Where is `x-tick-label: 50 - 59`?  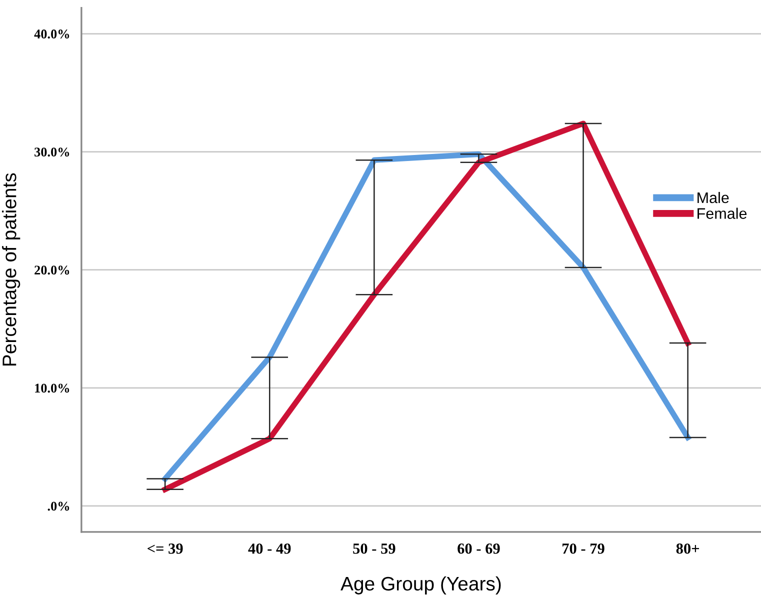
x-tick-label: 50 - 59 is located at coordinates (374, 548).